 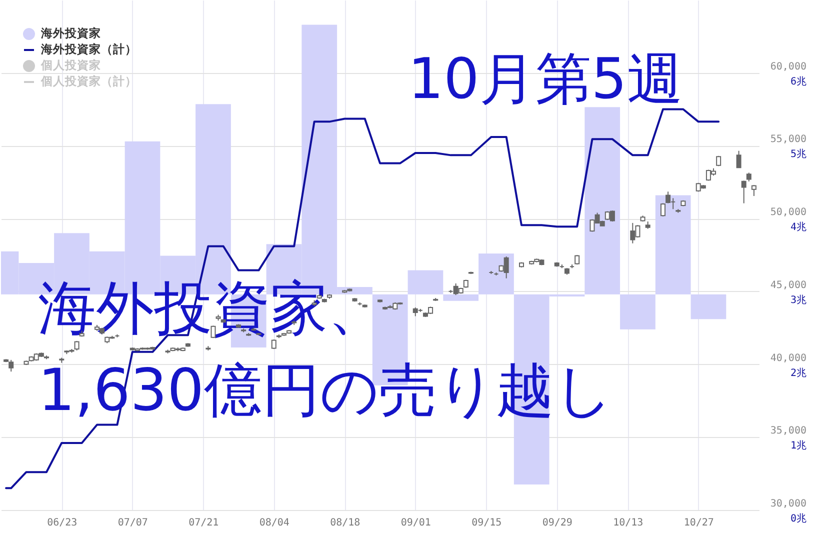 What do you see at coordinates (133, 523) in the screenshot?
I see `x-tick-label: 07/07` at bounding box center [133, 523].